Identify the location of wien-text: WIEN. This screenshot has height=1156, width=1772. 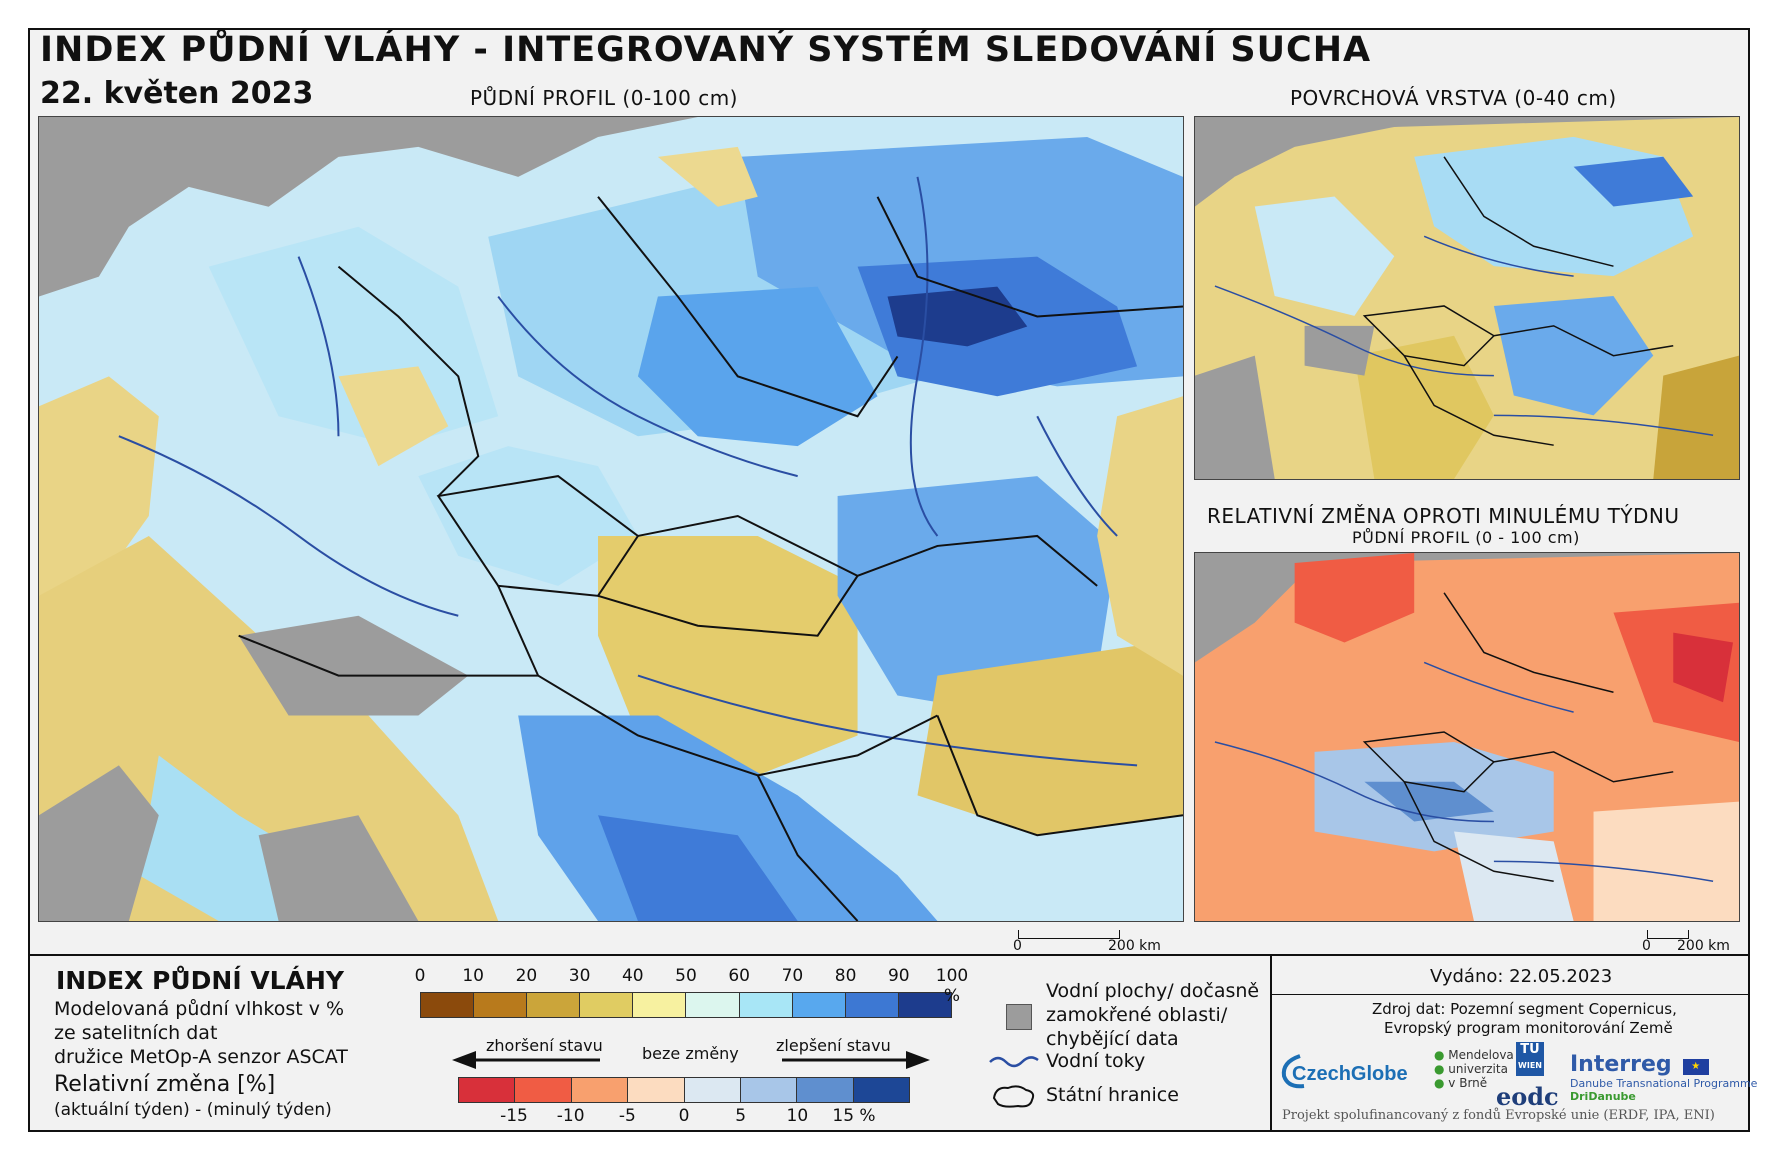
(1530, 1065).